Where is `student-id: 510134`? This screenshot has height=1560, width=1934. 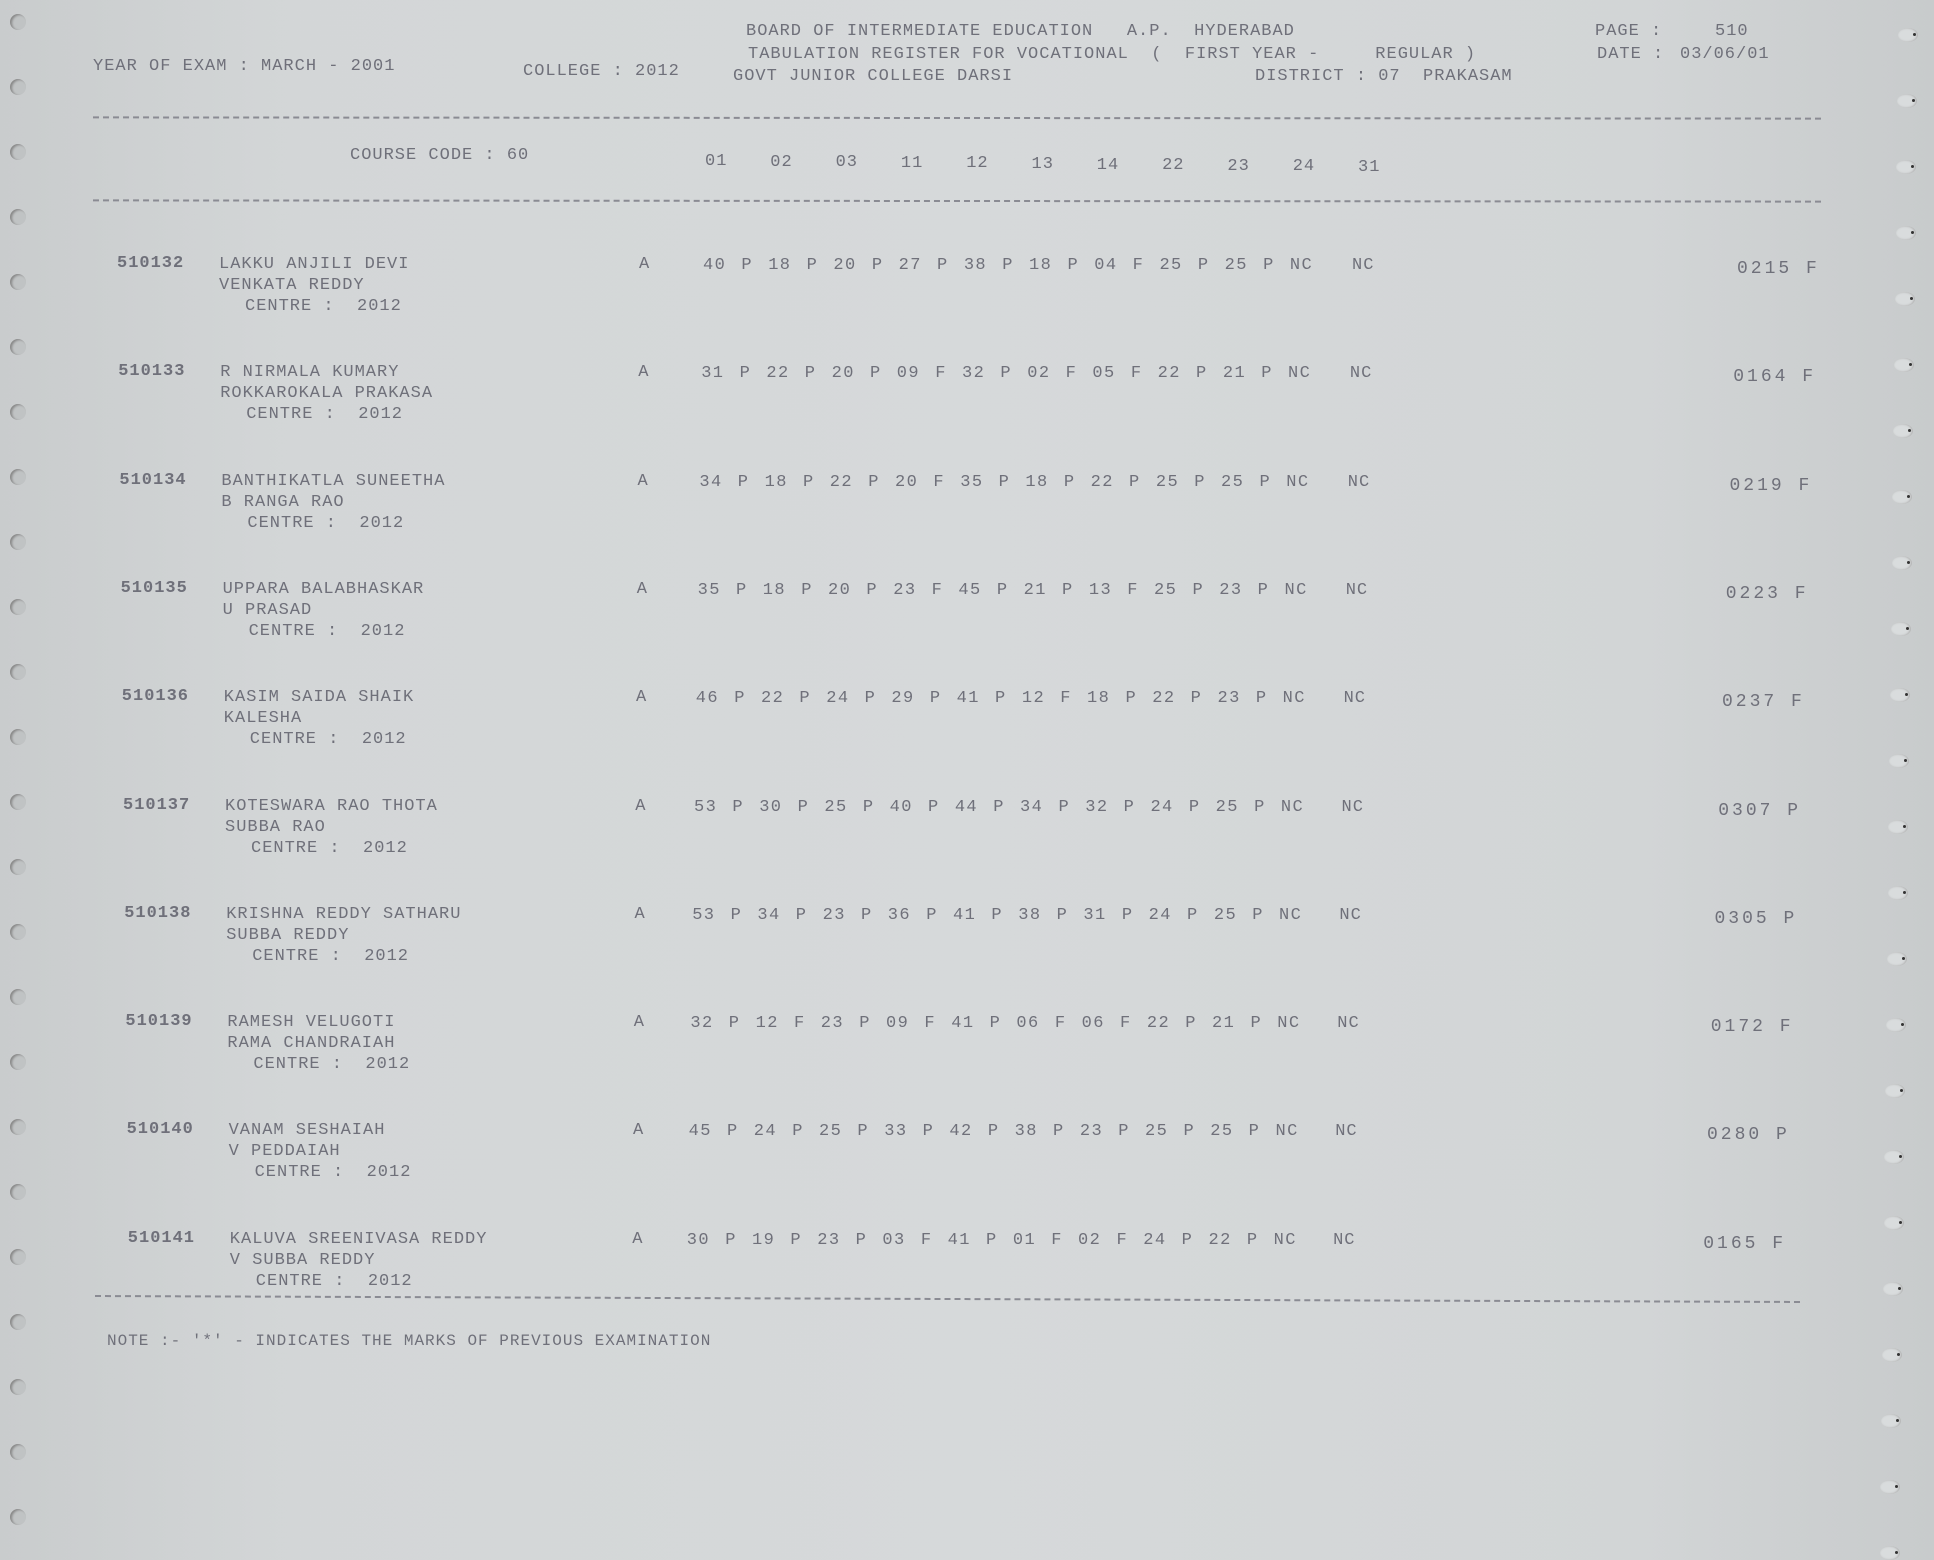
student-id: 510134 is located at coordinates (153, 480).